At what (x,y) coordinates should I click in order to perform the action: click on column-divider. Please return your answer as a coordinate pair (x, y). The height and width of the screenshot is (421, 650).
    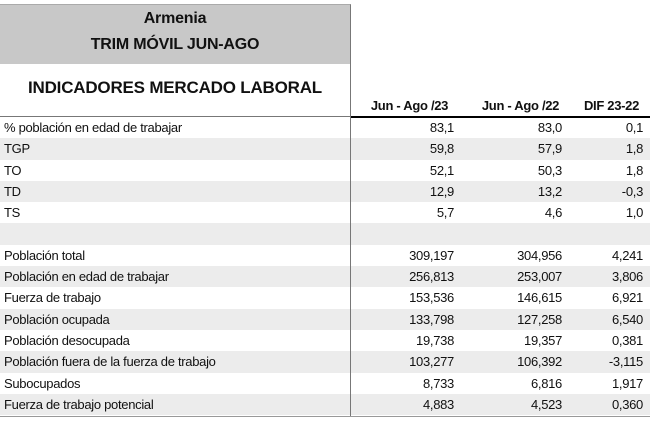
    Looking at the image, I should click on (350, 266).